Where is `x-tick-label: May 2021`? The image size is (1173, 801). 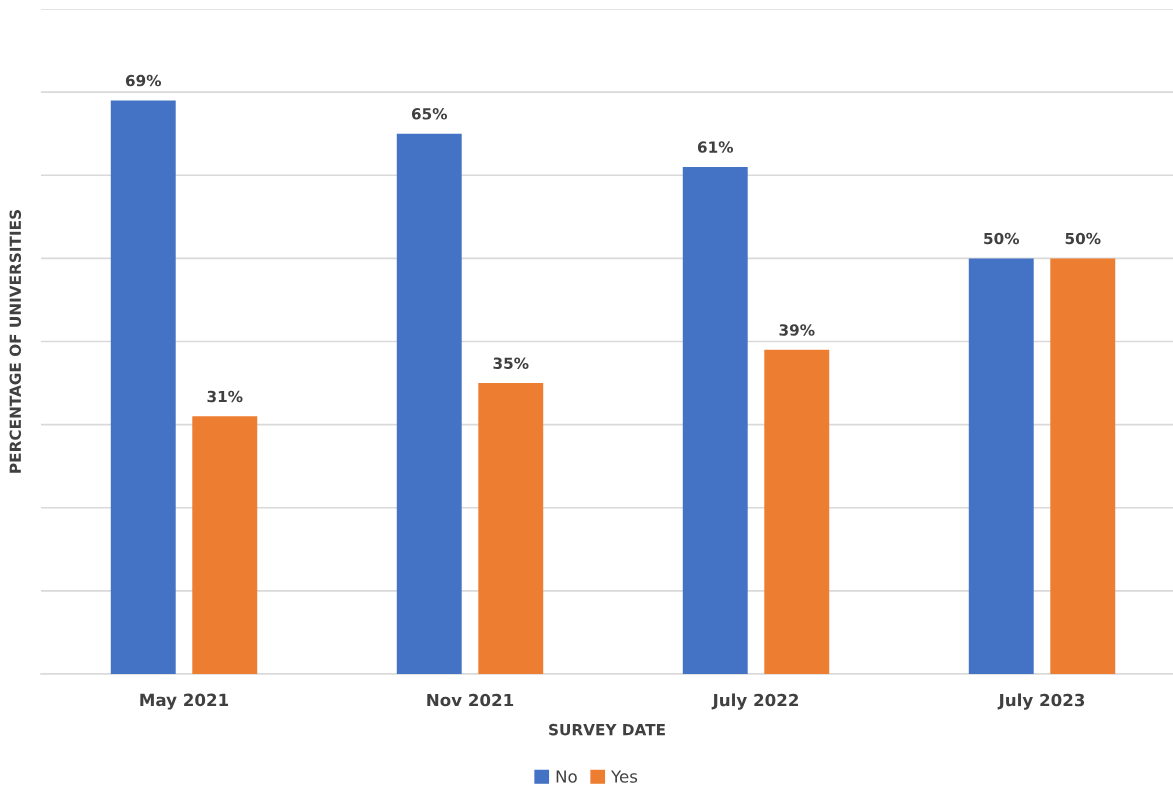
x-tick-label: May 2021 is located at coordinates (184, 701).